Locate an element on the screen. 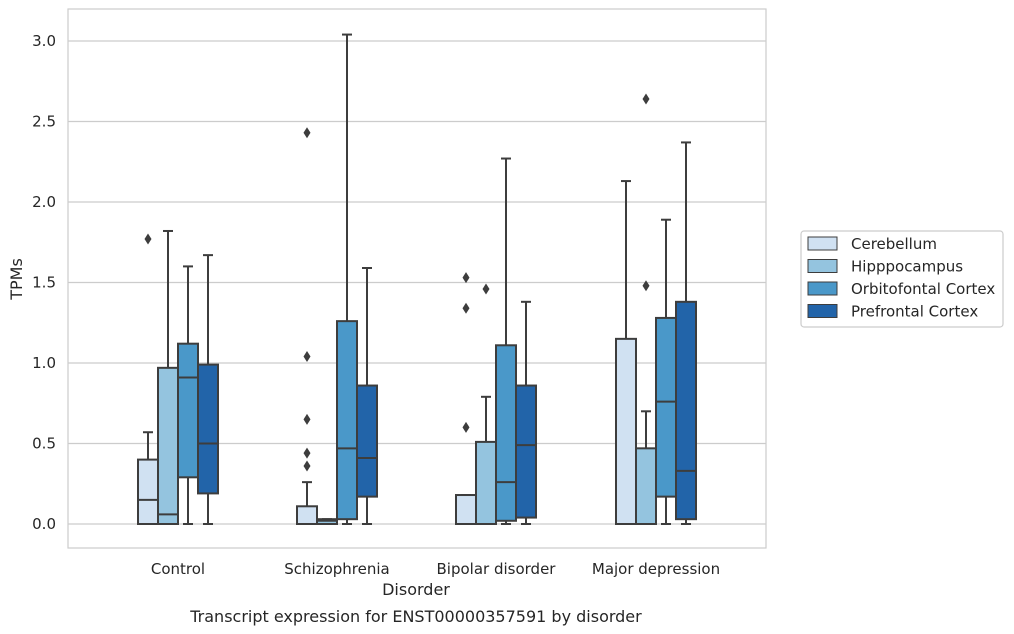  y-tick-labels: 0.0 0.5 1.0 1.5 2.0 2.5 3.0 is located at coordinates (44, 282).